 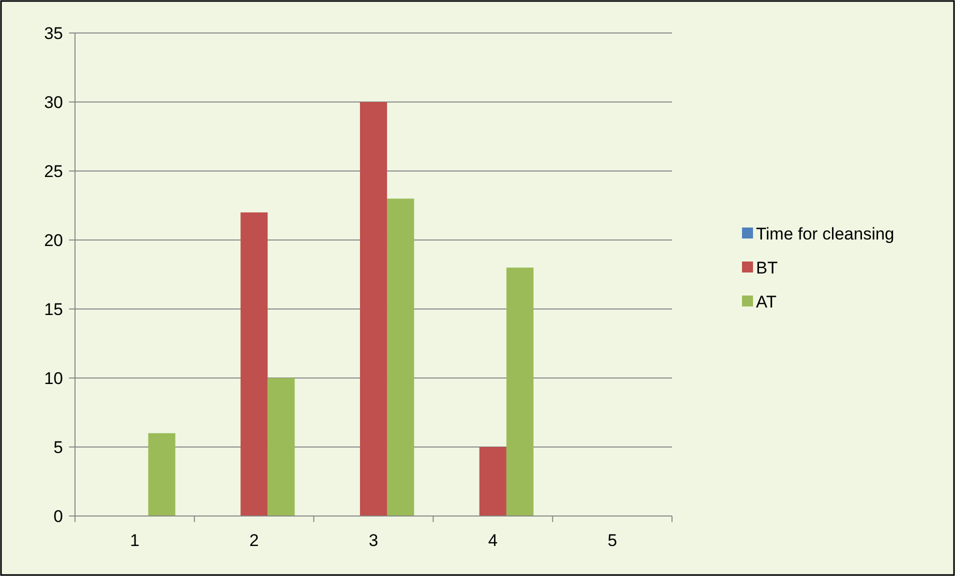 What do you see at coordinates (53, 309) in the screenshot?
I see `y-tick-label: 15` at bounding box center [53, 309].